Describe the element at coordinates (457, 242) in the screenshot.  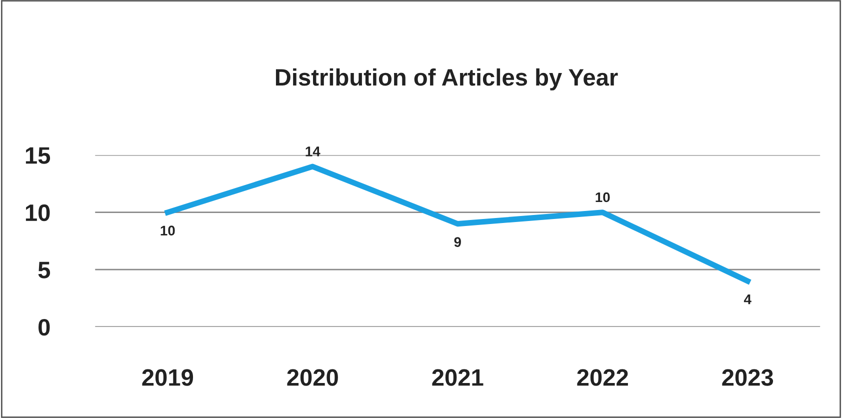
I see `data-label: 9` at that location.